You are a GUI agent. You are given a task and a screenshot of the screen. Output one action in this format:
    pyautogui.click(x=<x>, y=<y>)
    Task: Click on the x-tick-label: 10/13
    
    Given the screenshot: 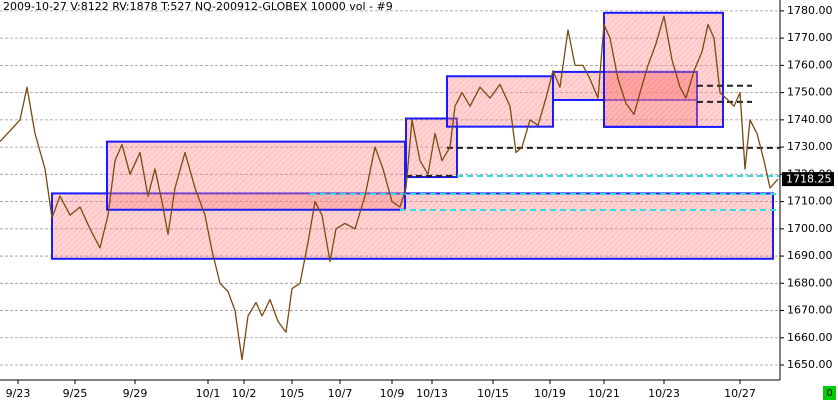 What is the action you would take?
    pyautogui.click(x=432, y=393)
    